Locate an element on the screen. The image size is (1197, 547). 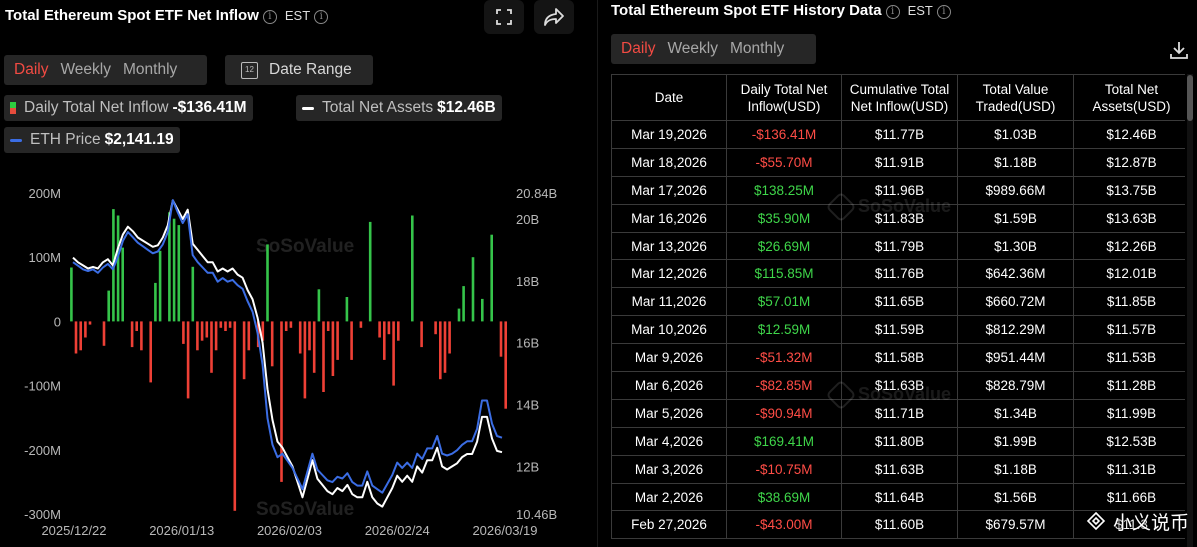
cell-date: Mar 4,2026 is located at coordinates (669, 441).